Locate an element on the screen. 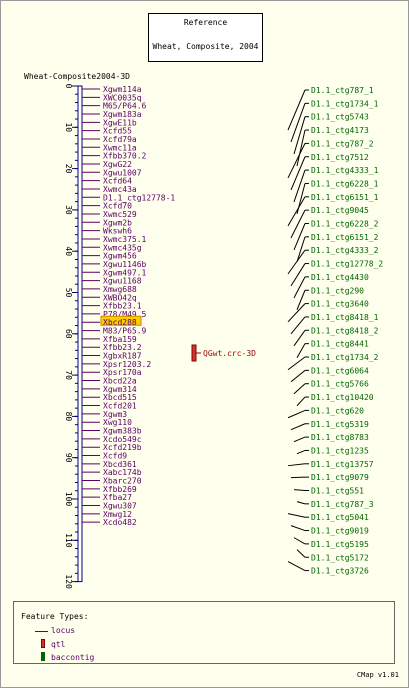 The height and width of the screenshot is (688, 409). contig-label: D1.1_ctg8441 is located at coordinates (340, 344).